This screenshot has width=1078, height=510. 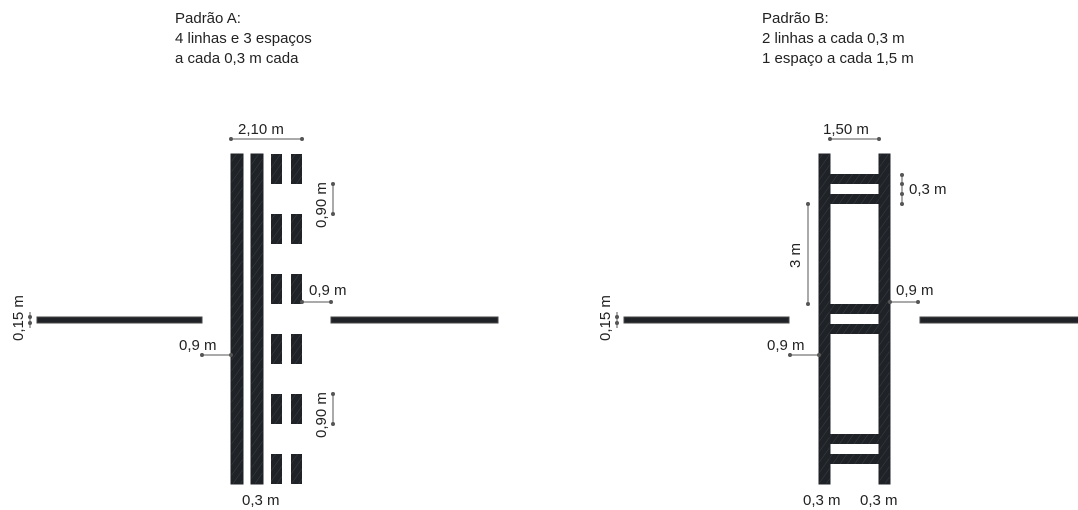 I want to click on pattern-a-line-width-label: 0,15 m, so click(x=18, y=318).